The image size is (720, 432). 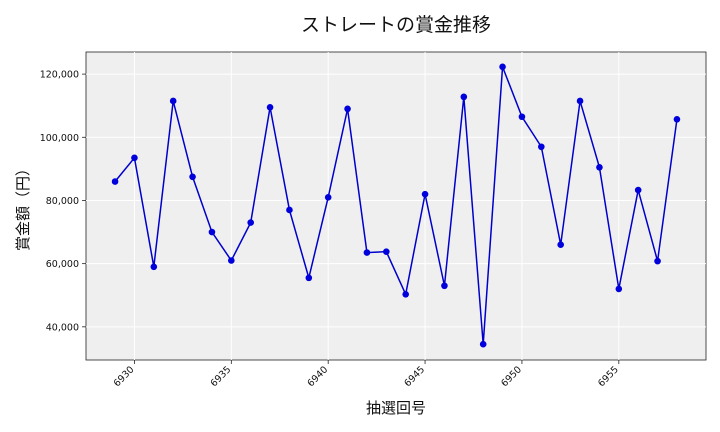 What do you see at coordinates (59, 75) in the screenshot?
I see `y-tick-label: 120,000` at bounding box center [59, 75].